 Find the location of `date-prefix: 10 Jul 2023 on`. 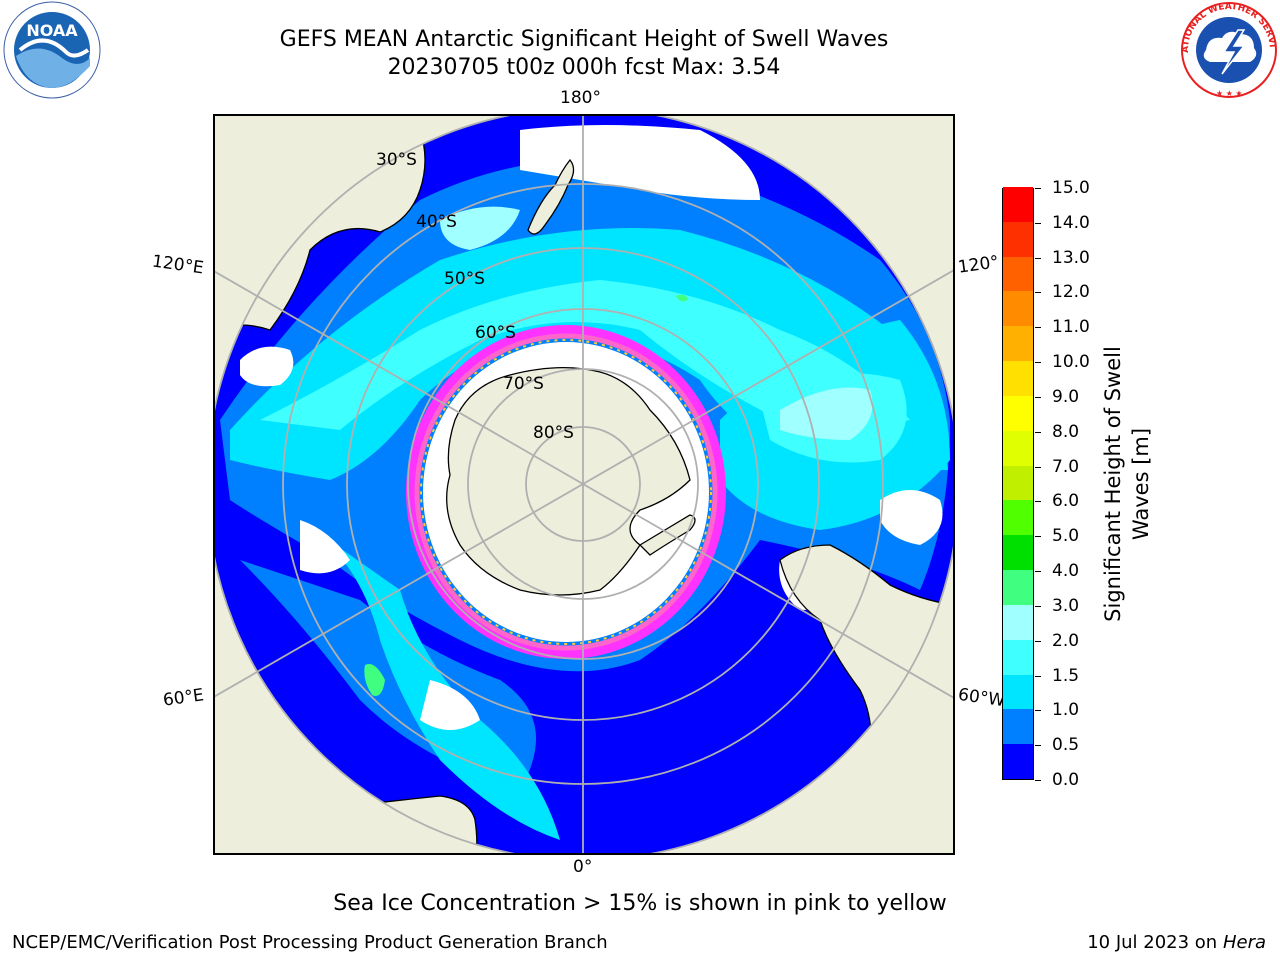

date-prefix: 10 Jul 2023 on is located at coordinates (1155, 942).